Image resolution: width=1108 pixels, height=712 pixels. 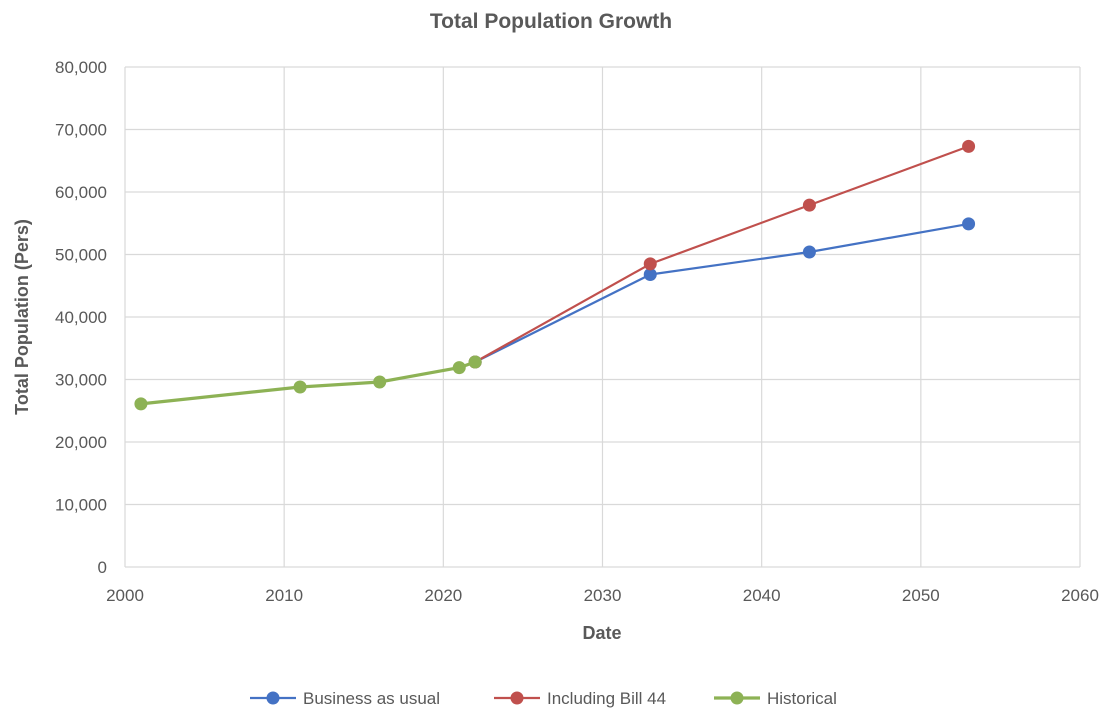 I want to click on x-tick-label: 2010, so click(x=284, y=595).